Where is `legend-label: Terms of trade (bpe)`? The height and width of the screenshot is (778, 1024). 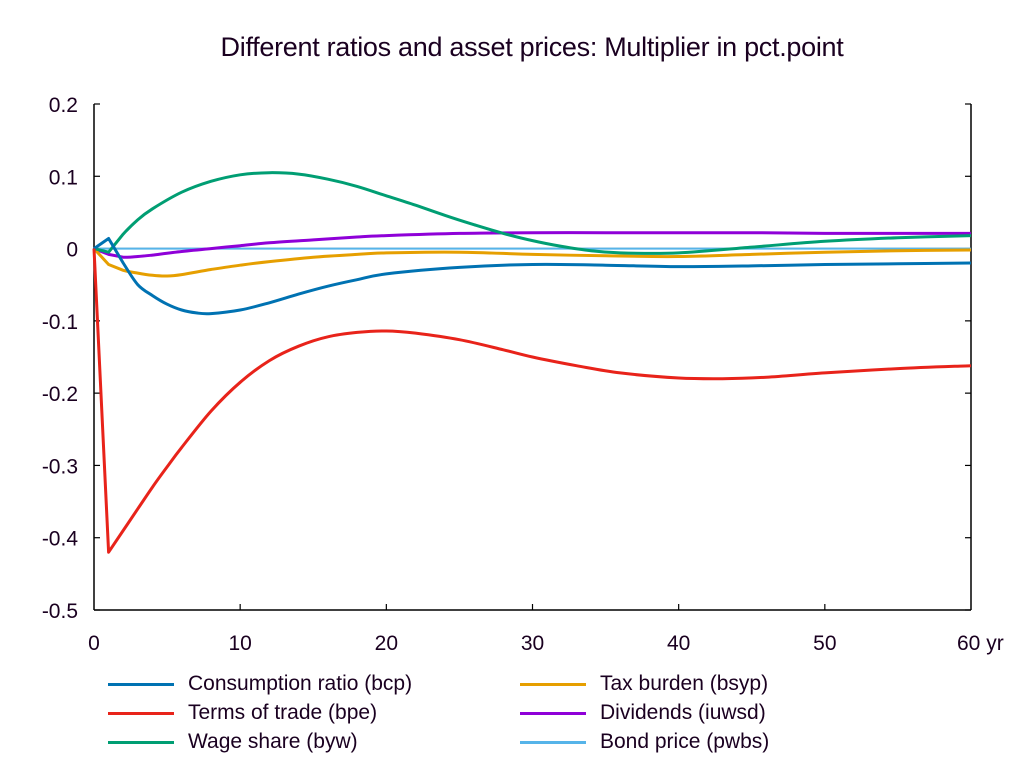 legend-label: Terms of trade (bpe) is located at coordinates (283, 712).